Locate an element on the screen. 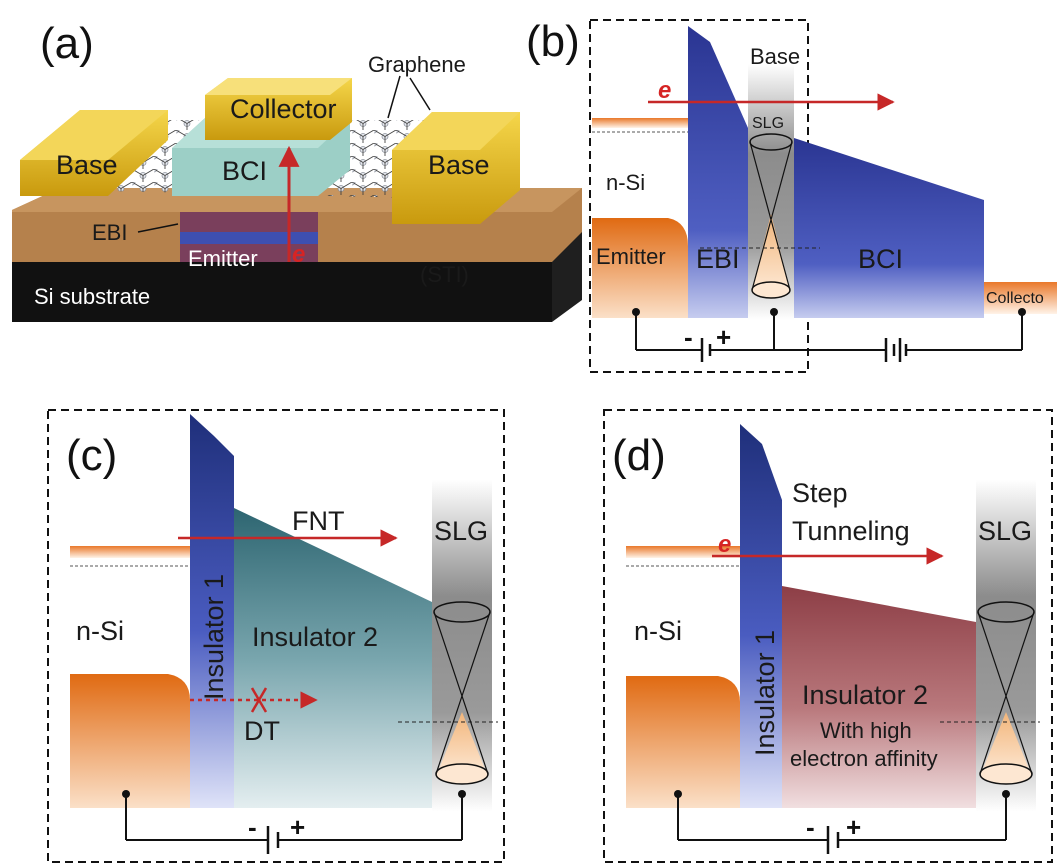 The image size is (1057, 868). c-nsi-valence is located at coordinates (130, 741).